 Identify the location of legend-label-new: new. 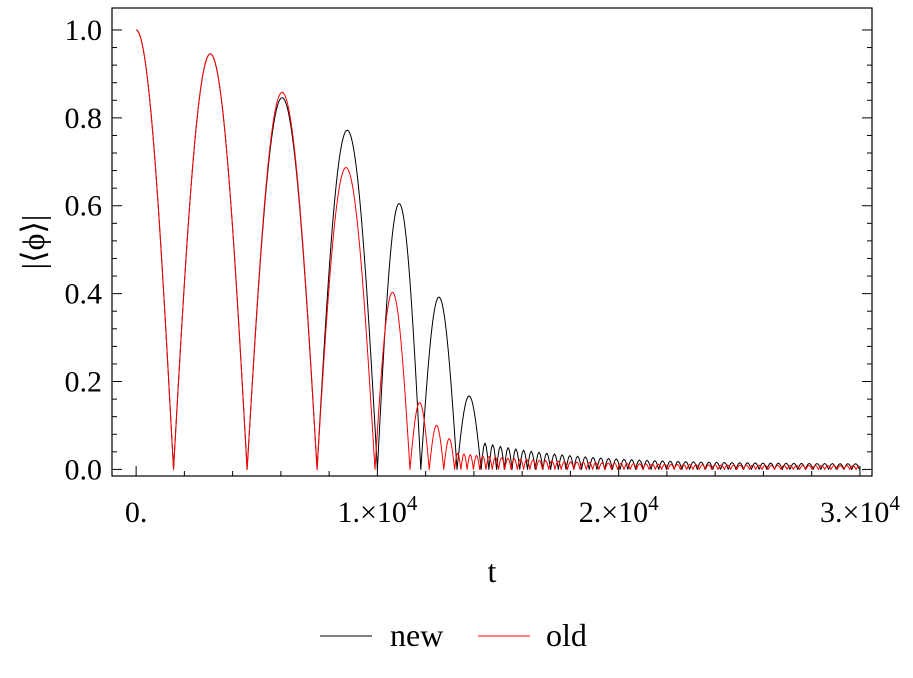
(416, 635).